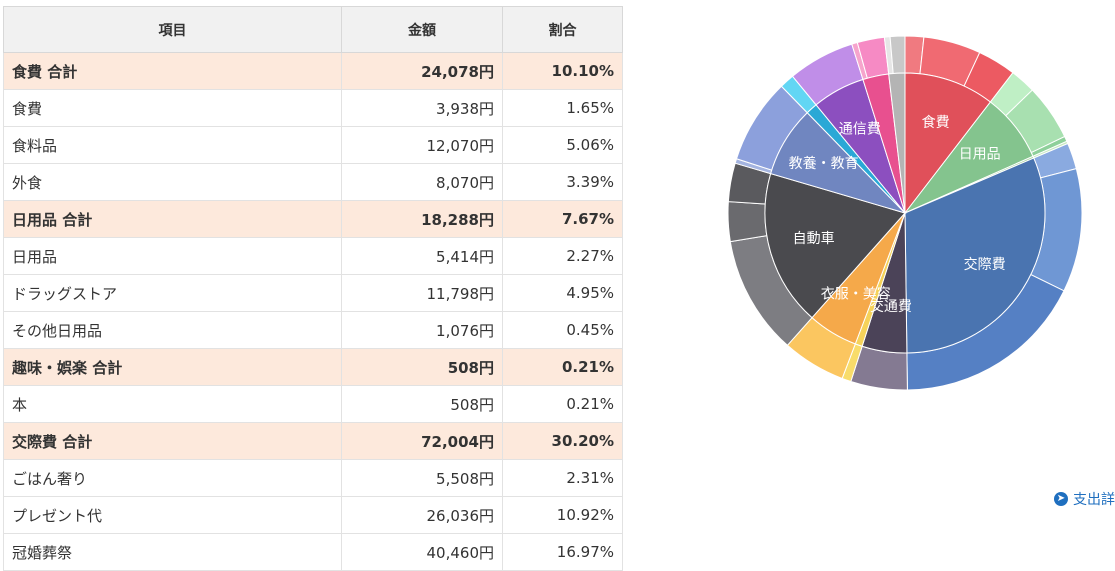  Describe the element at coordinates (422, 71) in the screenshot. I see `cell-amount: 24,078円` at that location.